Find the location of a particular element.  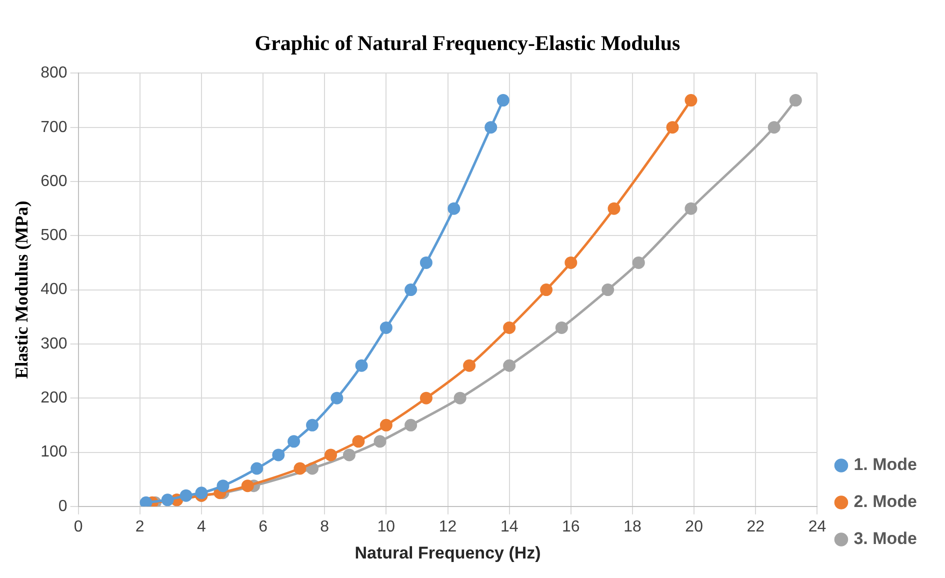

y-tick-label: 800 is located at coordinates (54, 73).